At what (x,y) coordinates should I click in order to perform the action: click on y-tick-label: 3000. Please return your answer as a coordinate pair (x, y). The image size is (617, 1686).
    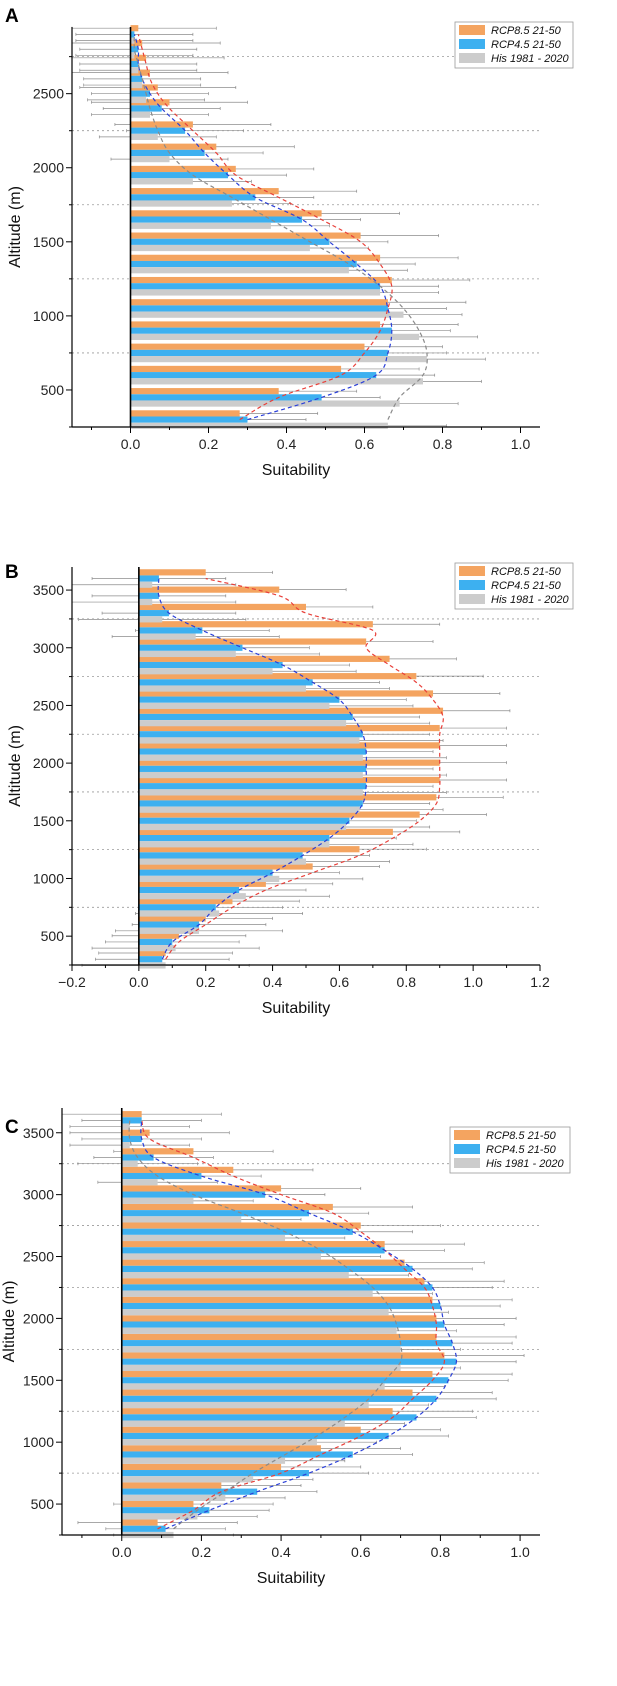
    Looking at the image, I should click on (38, 1195).